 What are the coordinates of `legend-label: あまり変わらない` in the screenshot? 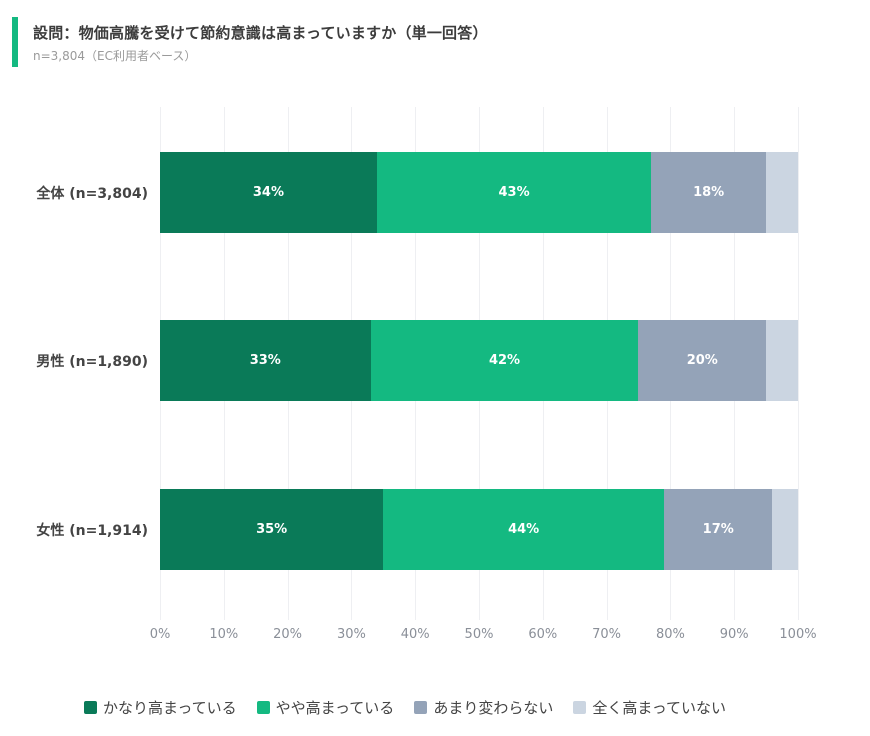 It's located at (493, 708).